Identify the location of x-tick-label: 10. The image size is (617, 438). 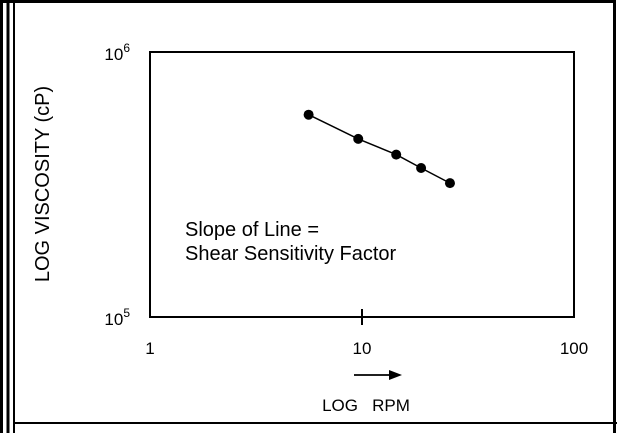
(362, 348).